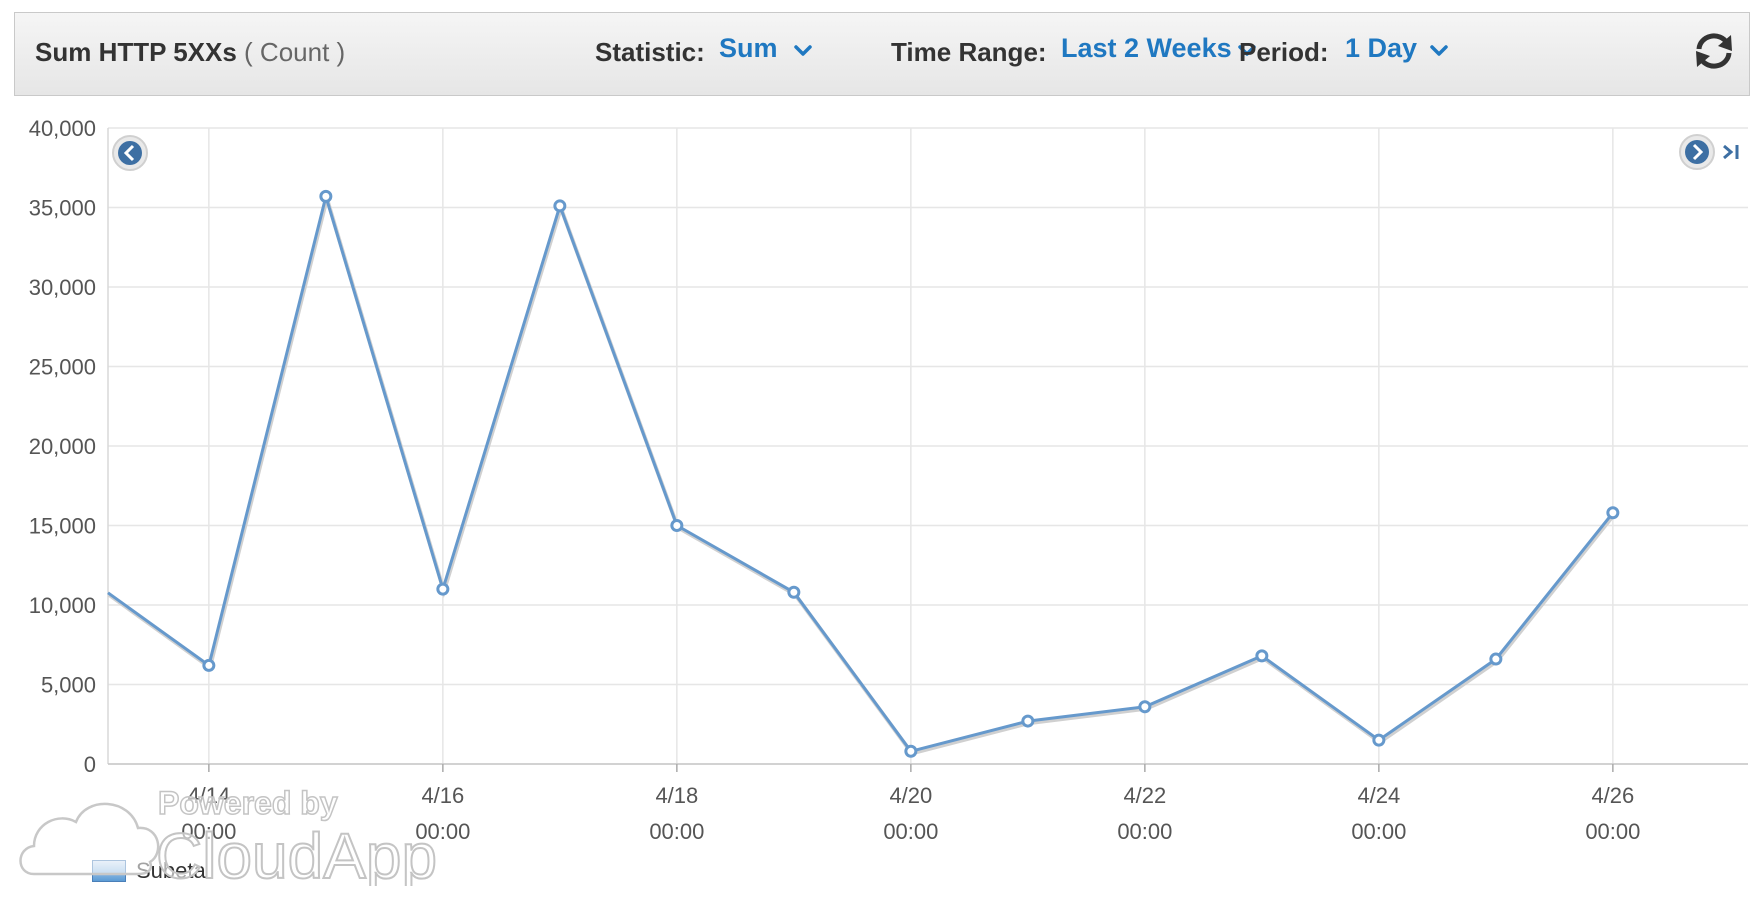 Image resolution: width=1764 pixels, height=898 pixels. I want to click on statistic-dropdown: Sum, so click(748, 48).